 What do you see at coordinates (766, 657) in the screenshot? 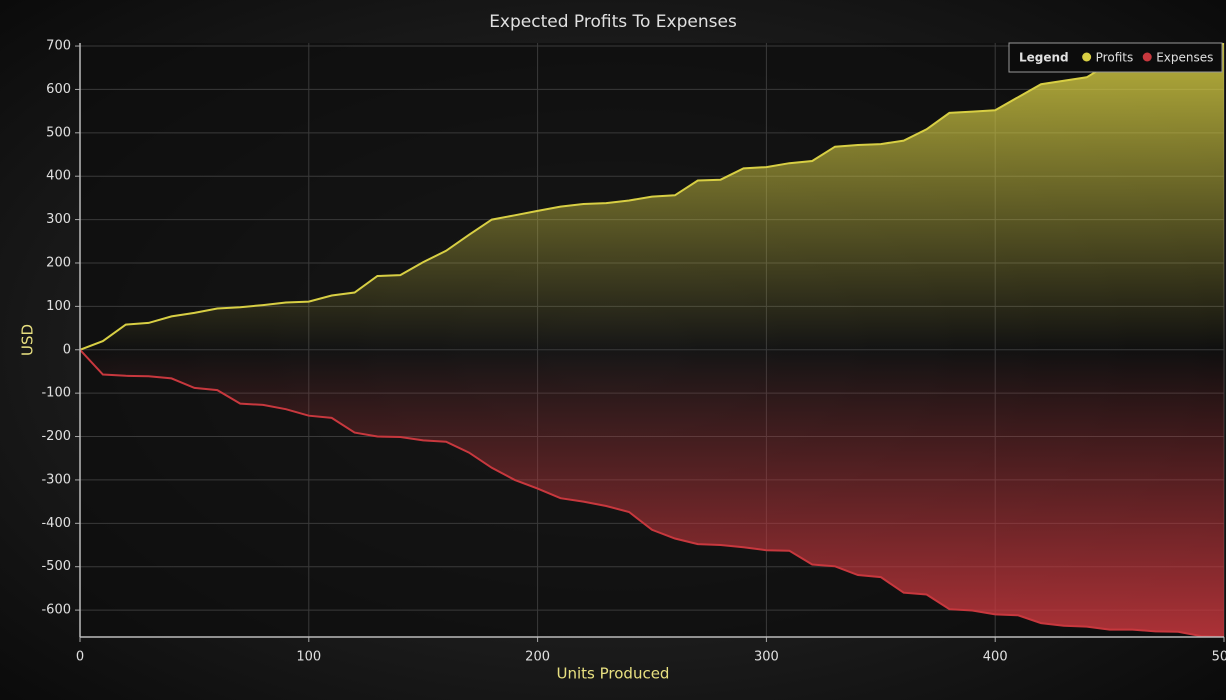
I see `x-tick-label: 300` at bounding box center [766, 657].